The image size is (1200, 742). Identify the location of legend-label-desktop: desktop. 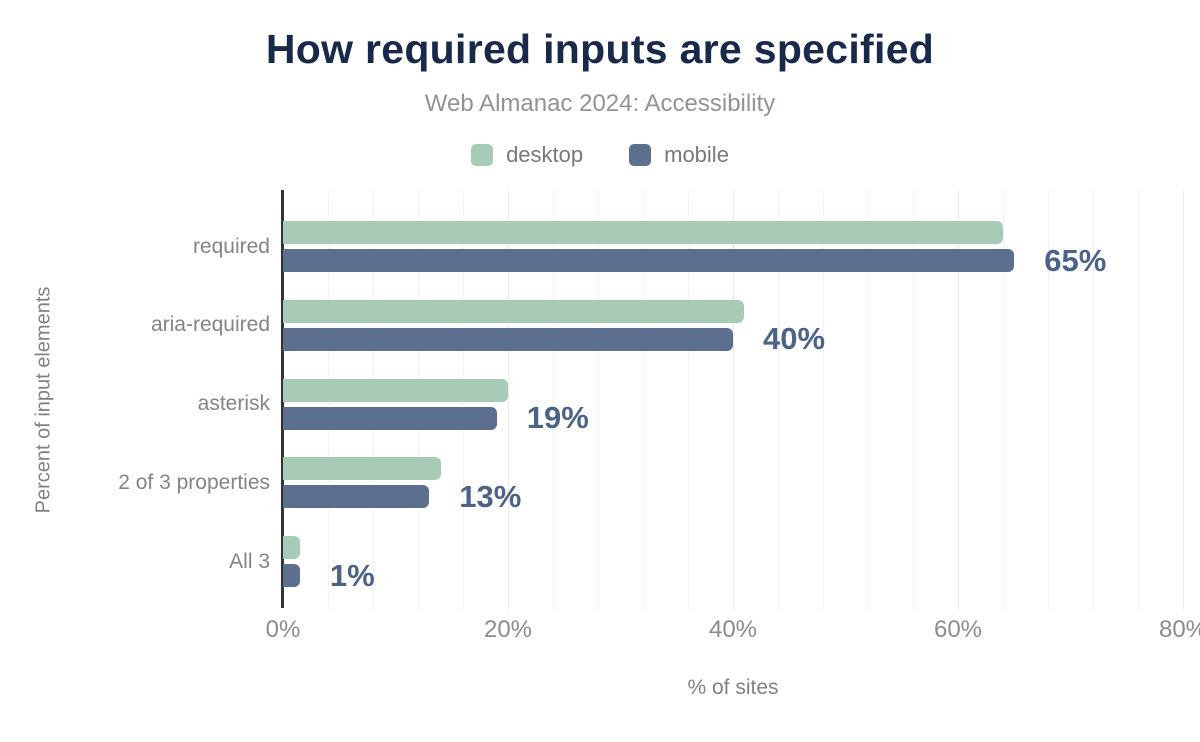
(545, 154).